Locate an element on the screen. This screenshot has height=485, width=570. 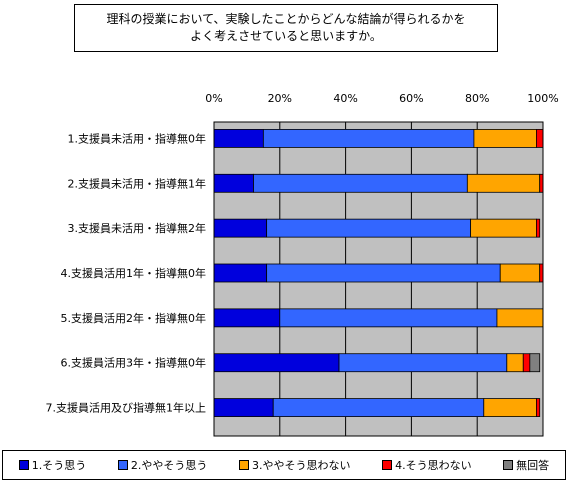
category-label: 2.支援員未活用・指導無1年 is located at coordinates (137, 183).